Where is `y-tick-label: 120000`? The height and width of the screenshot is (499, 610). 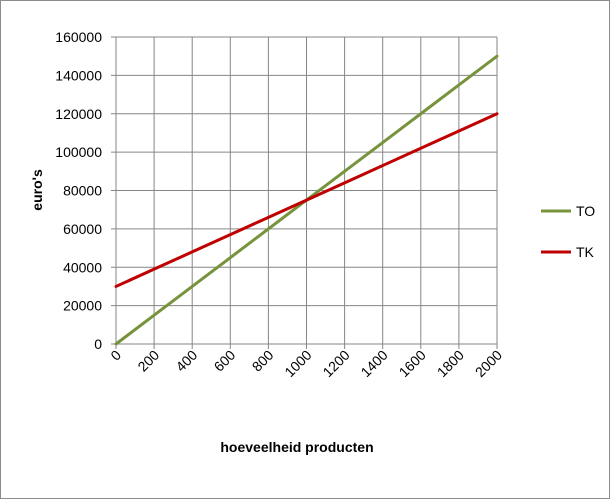 y-tick-label: 120000 is located at coordinates (78, 114).